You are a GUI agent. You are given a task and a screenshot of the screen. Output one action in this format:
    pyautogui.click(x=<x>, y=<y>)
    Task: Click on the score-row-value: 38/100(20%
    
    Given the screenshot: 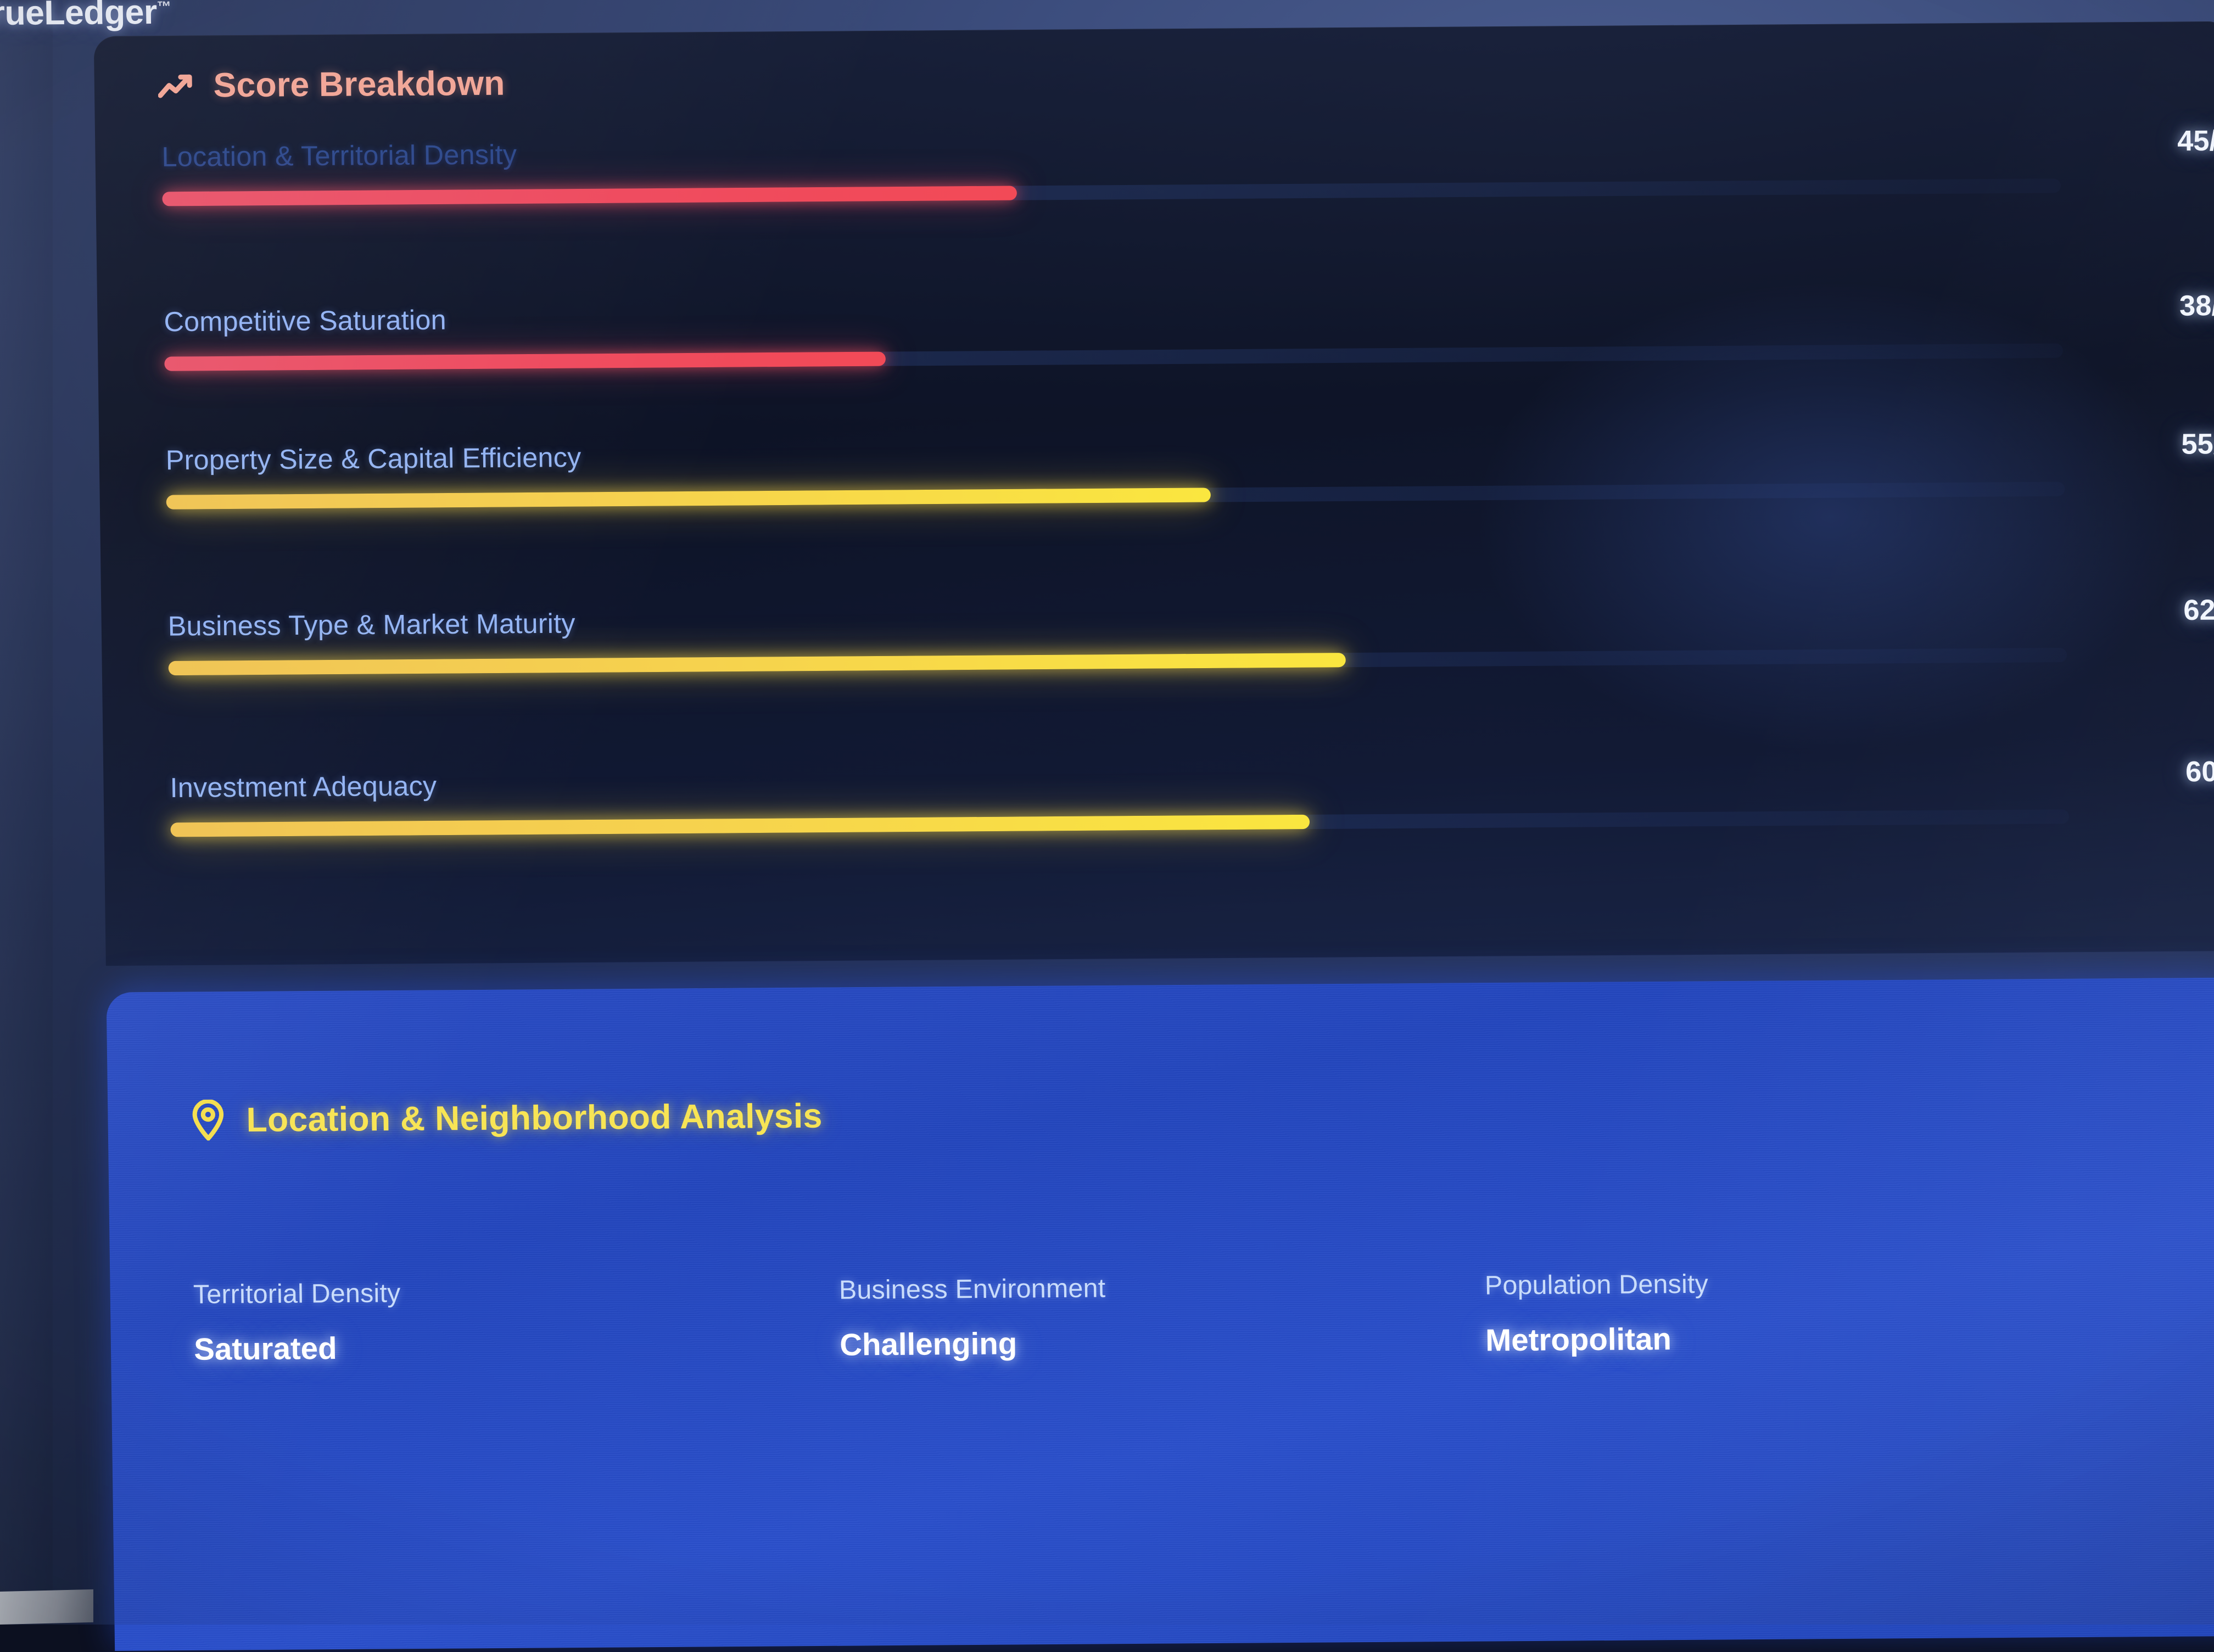 What is the action you would take?
    pyautogui.click(x=2196, y=305)
    